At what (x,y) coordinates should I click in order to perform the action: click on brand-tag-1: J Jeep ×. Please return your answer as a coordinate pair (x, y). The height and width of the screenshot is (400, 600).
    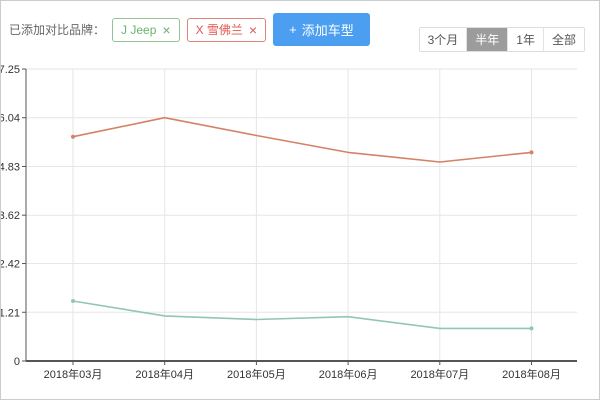
    Looking at the image, I should click on (146, 29).